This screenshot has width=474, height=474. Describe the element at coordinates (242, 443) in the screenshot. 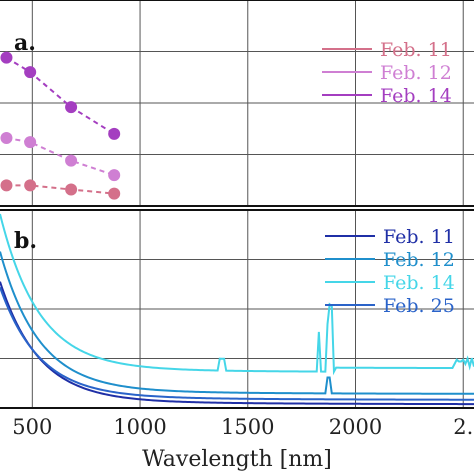

I see `x-axis: 500 1000 1500 2000 2. Wavelength [nm]` at that location.